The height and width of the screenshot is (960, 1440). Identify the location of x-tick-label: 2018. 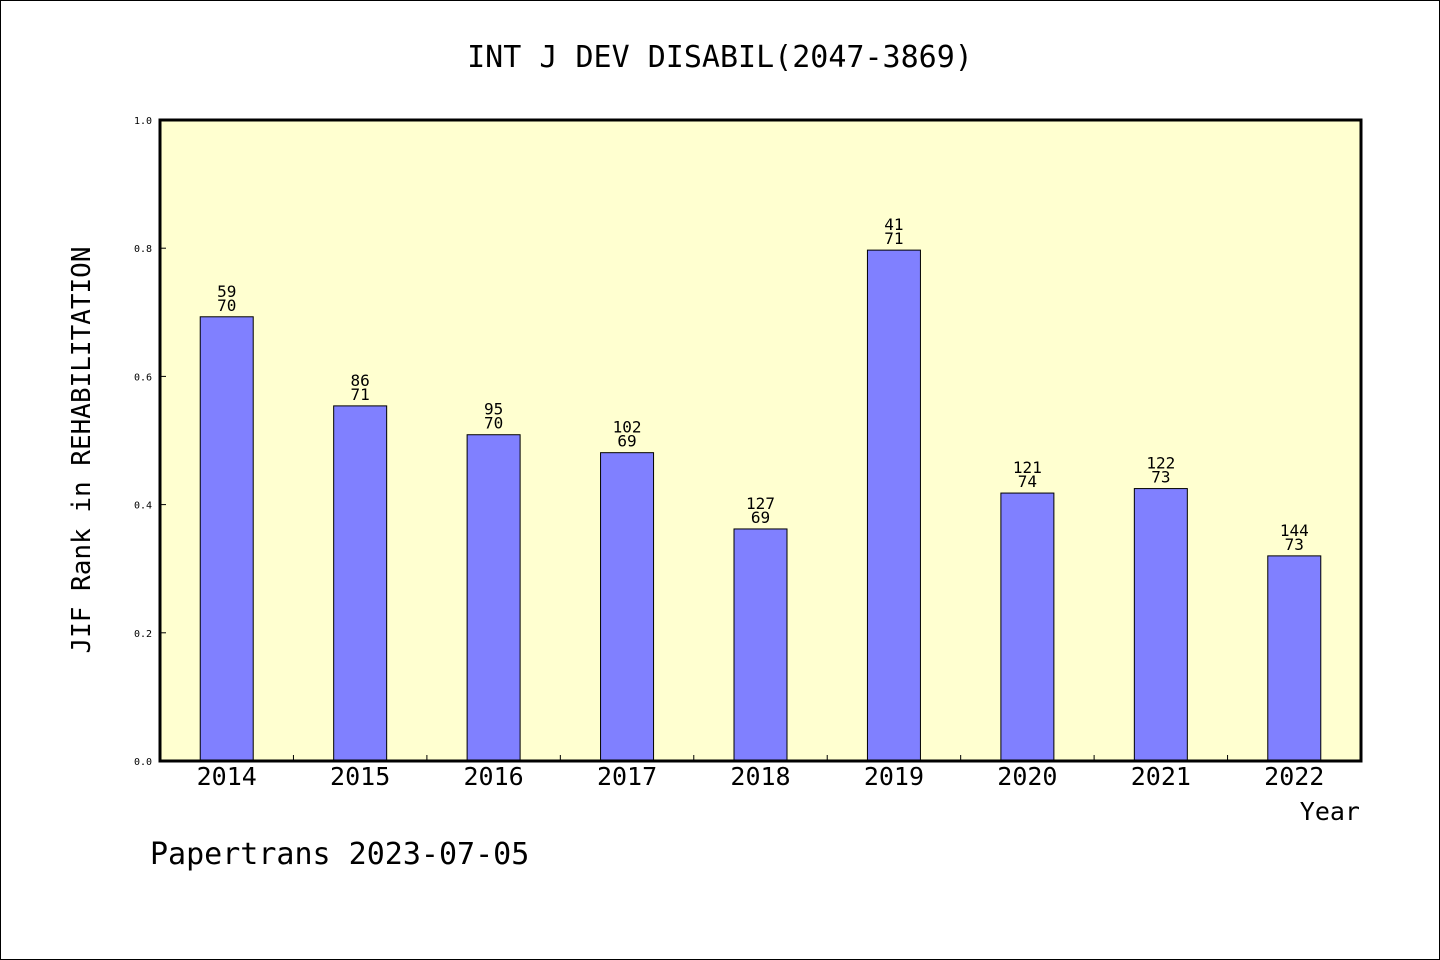
(760, 776).